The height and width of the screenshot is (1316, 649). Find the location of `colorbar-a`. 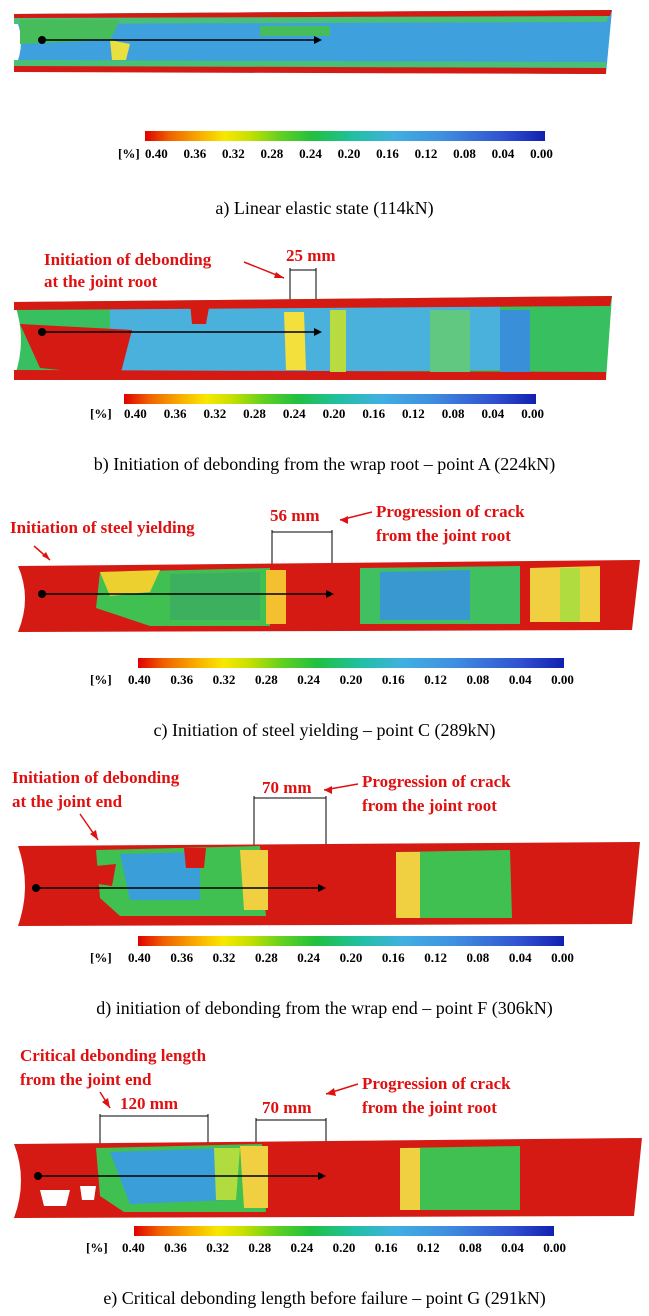

colorbar-a is located at coordinates (345, 138).